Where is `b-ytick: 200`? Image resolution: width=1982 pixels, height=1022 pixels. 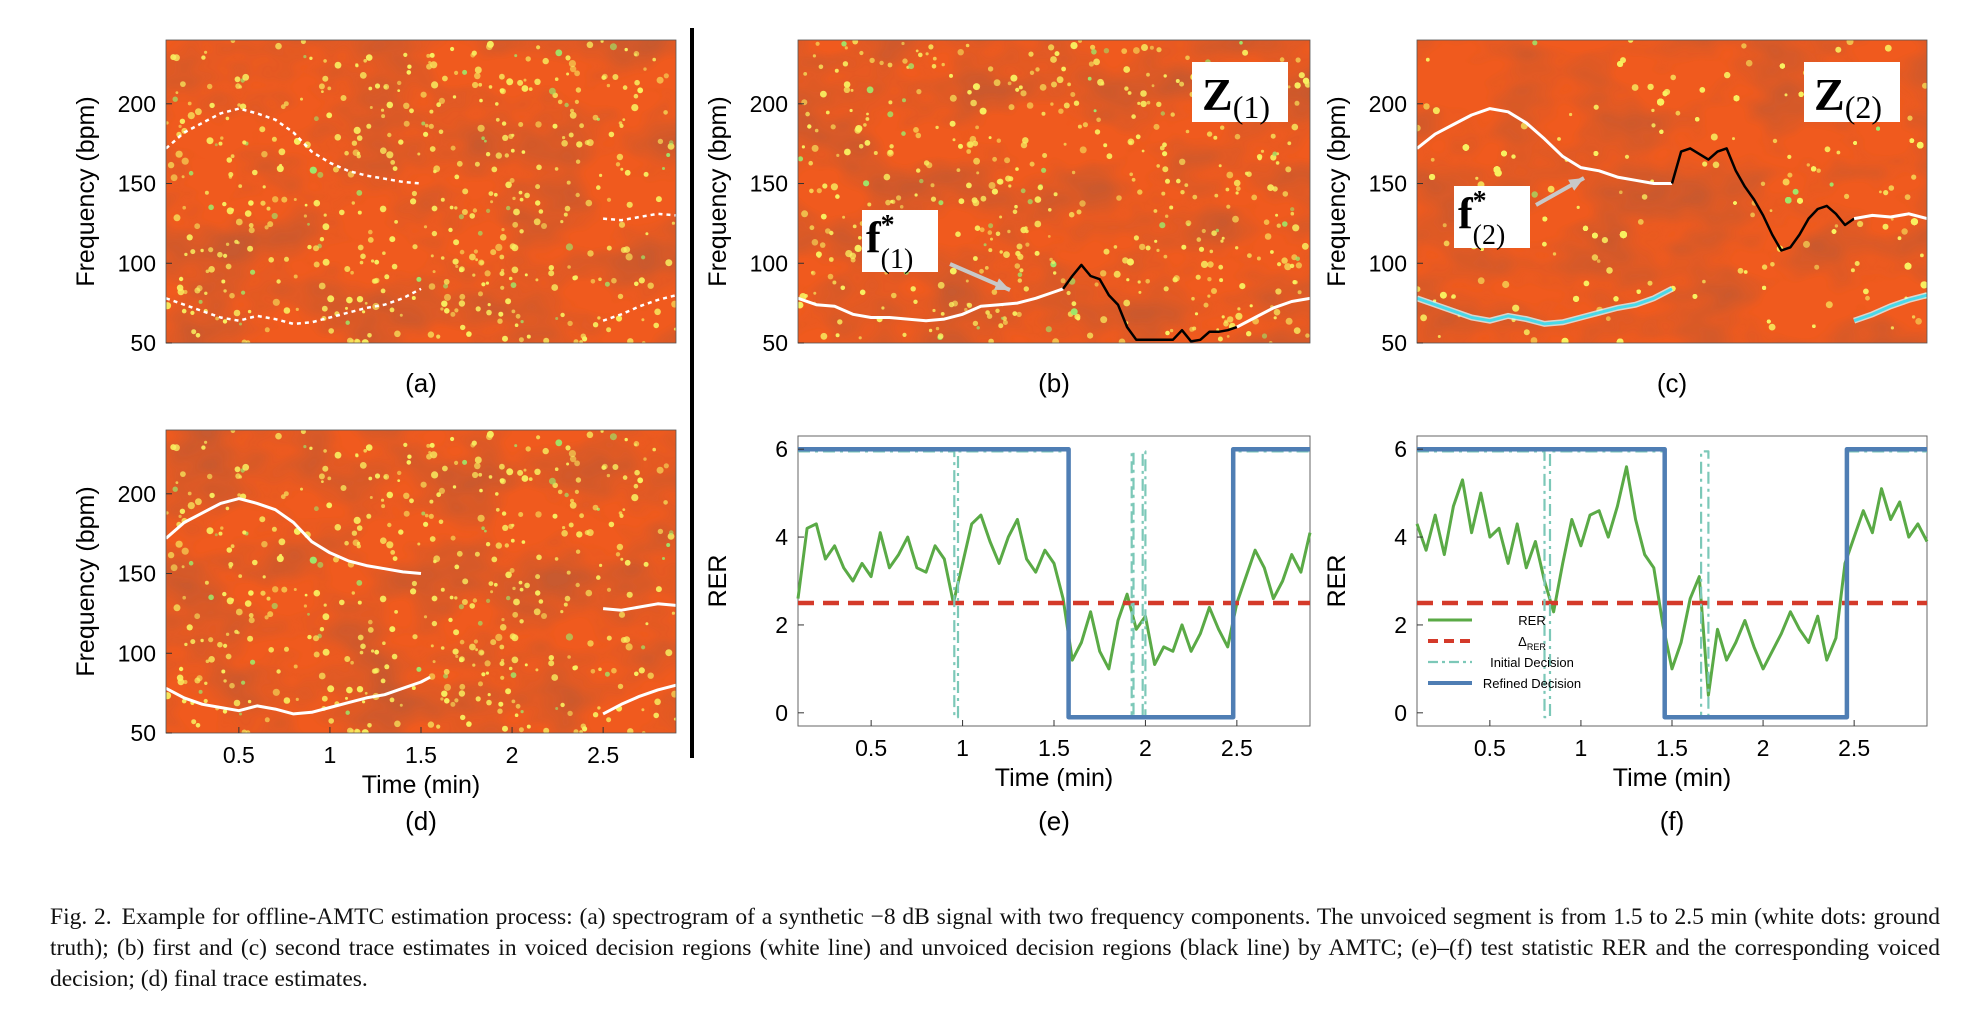
b-ytick: 200 is located at coordinates (769, 104).